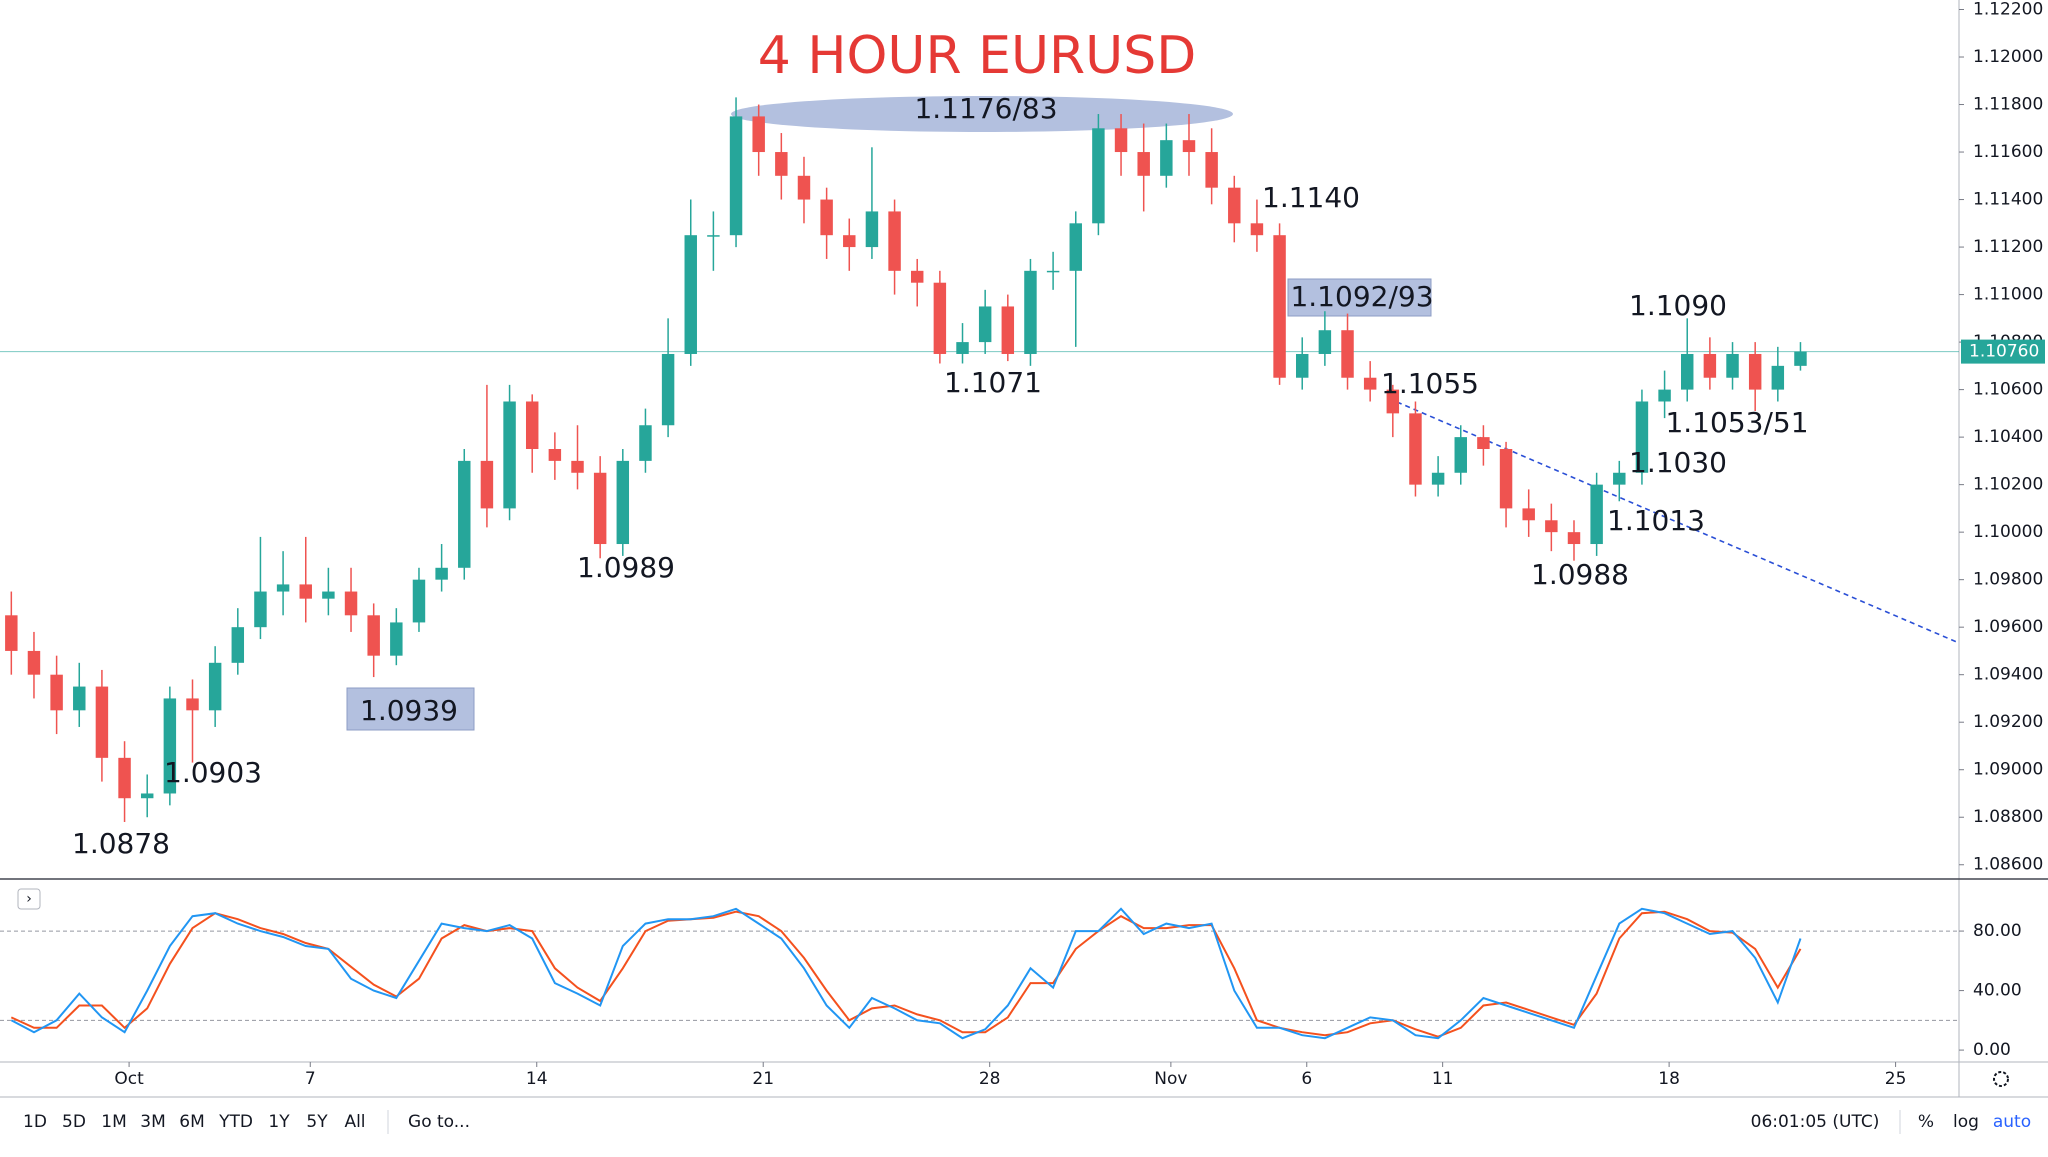  What do you see at coordinates (2008, 817) in the screenshot?
I see `price-tick-label: 1.08800` at bounding box center [2008, 817].